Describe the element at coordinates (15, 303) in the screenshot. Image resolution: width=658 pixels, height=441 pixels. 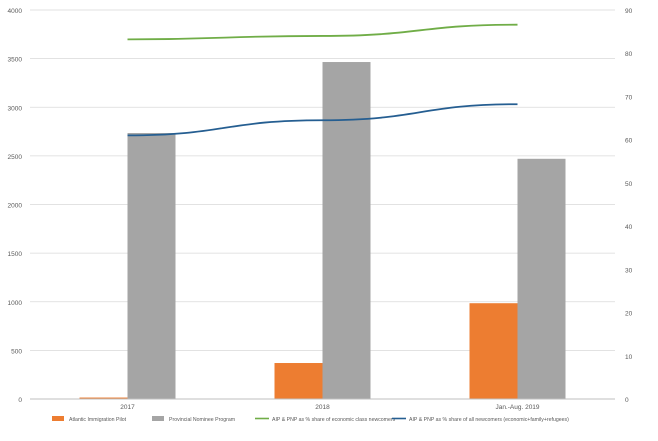
I see `y-left-tick-label: 1000` at that location.